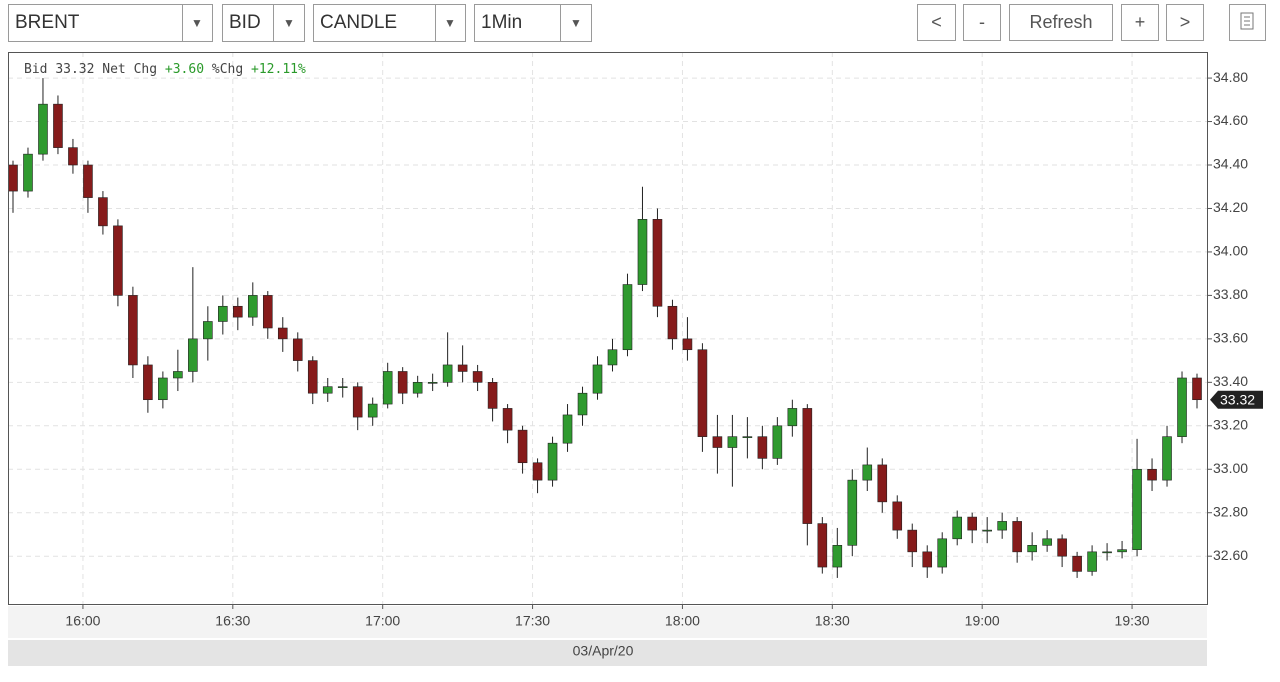  What do you see at coordinates (1230, 164) in the screenshot?
I see `y-tick-label: 34.40` at bounding box center [1230, 164].